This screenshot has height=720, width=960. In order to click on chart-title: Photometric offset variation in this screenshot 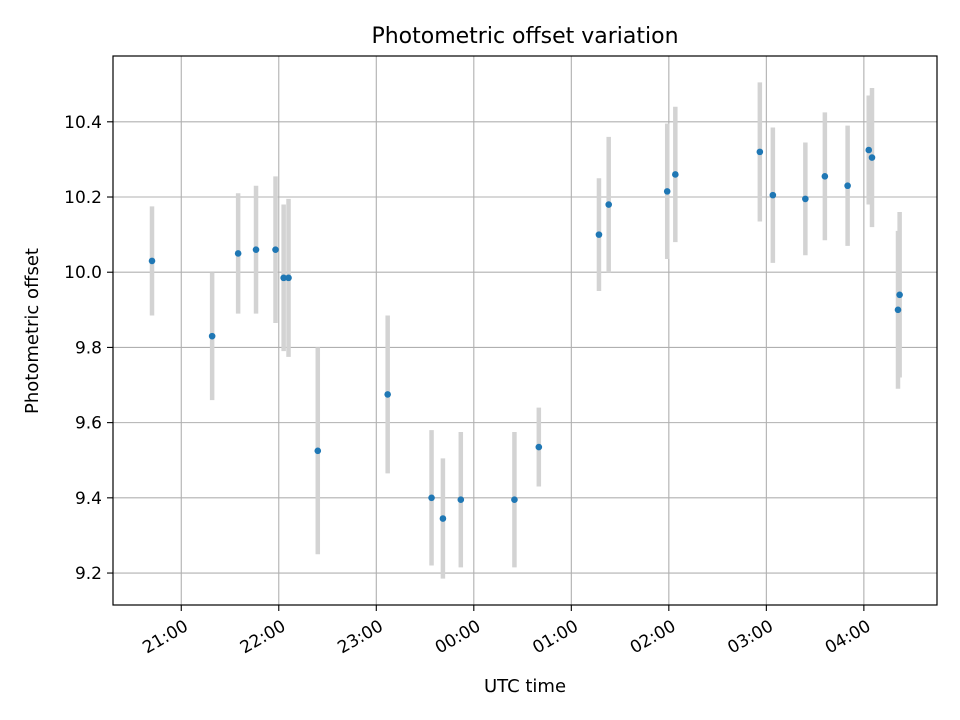, I will do `click(524, 36)`.